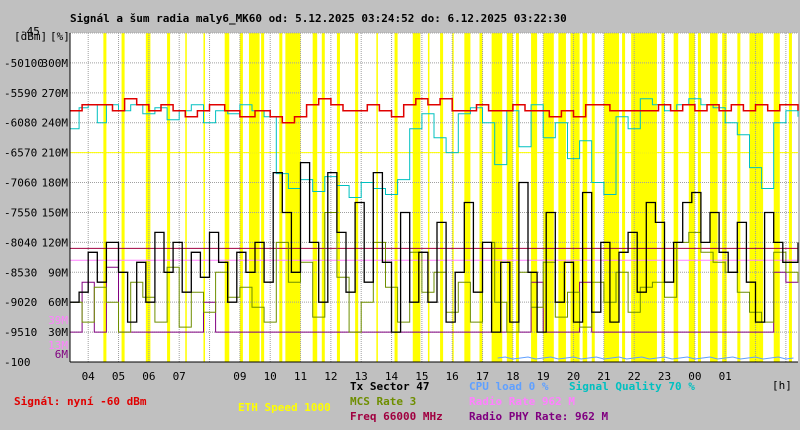 This screenshot has height=430, width=800. I want to click on series-signal, so click(434, 111).